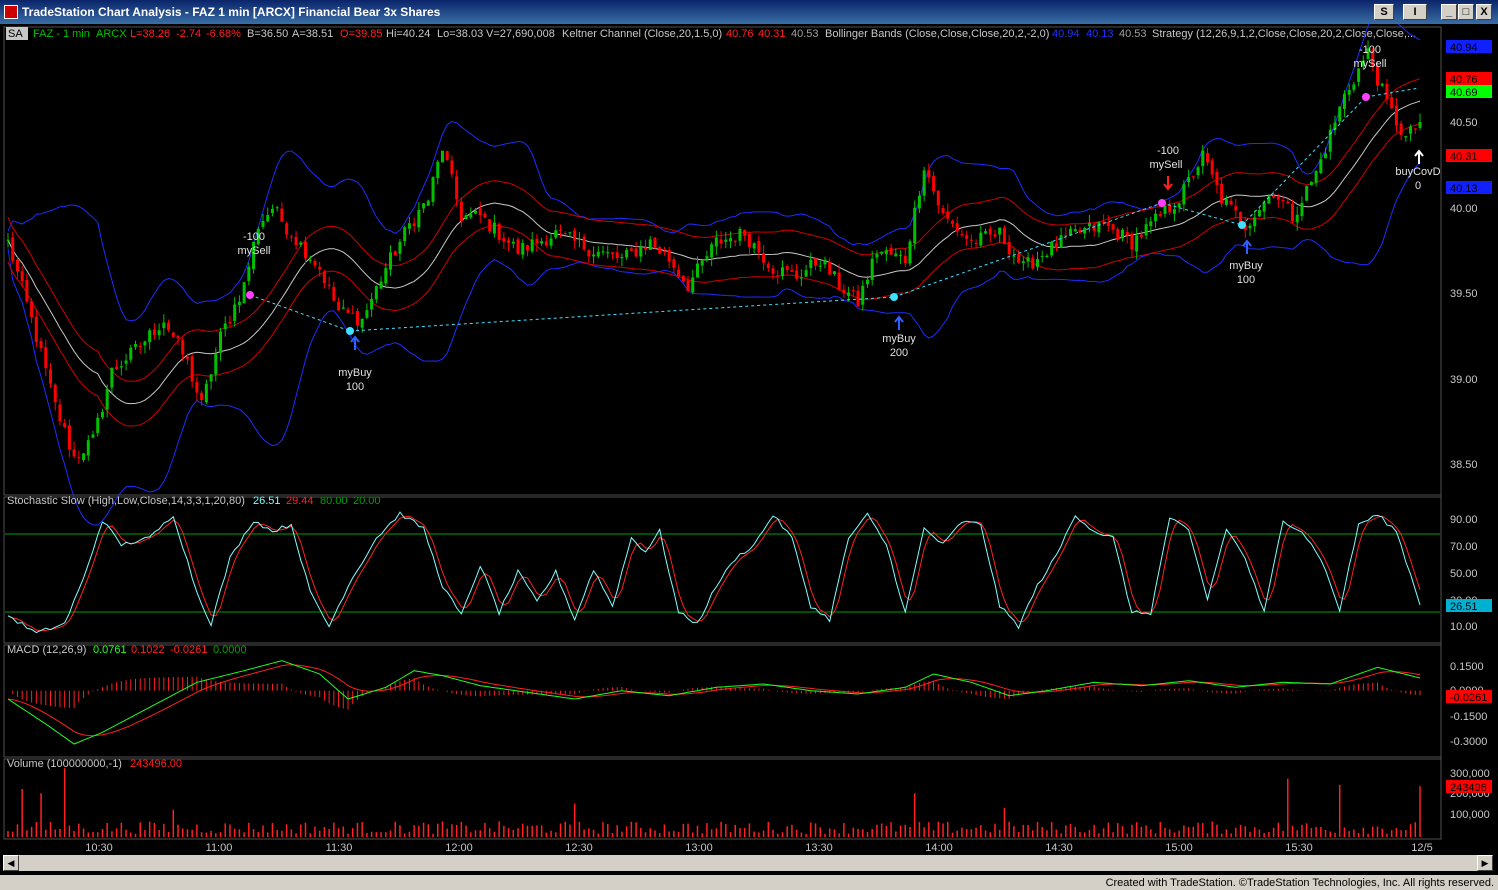 The image size is (1498, 890). Describe the element at coordinates (1464, 574) in the screenshot. I see `stoch-tick: 50.00` at that location.